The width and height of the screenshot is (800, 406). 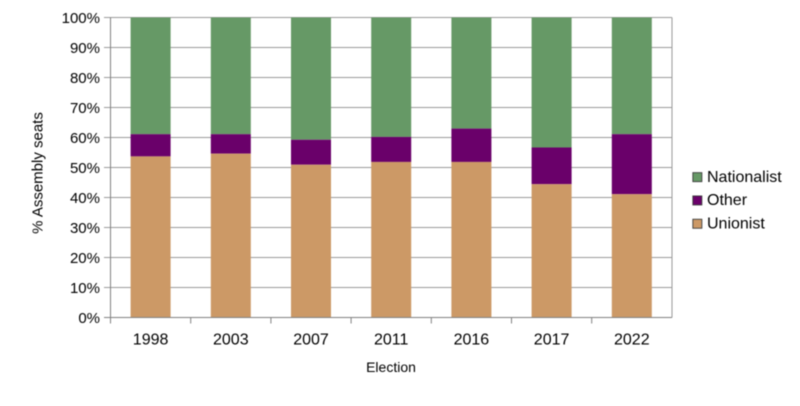 I want to click on svg-text: Election, so click(x=391, y=367).